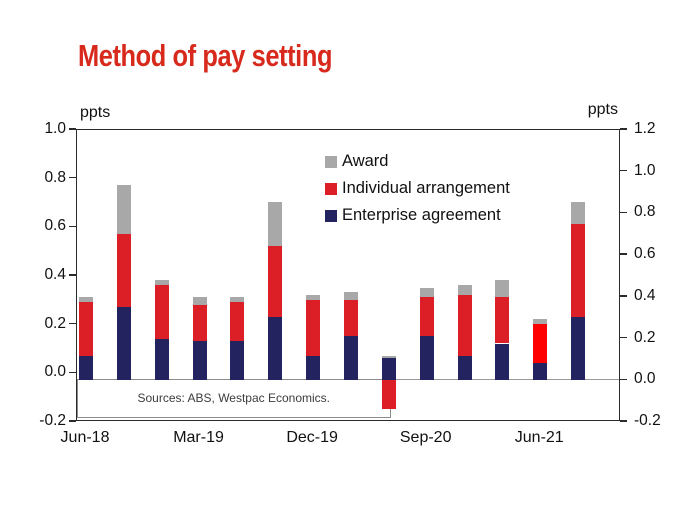 The image size is (700, 525). What do you see at coordinates (425, 437) in the screenshot?
I see `x-axis-tick-label: Sep-20` at bounding box center [425, 437].